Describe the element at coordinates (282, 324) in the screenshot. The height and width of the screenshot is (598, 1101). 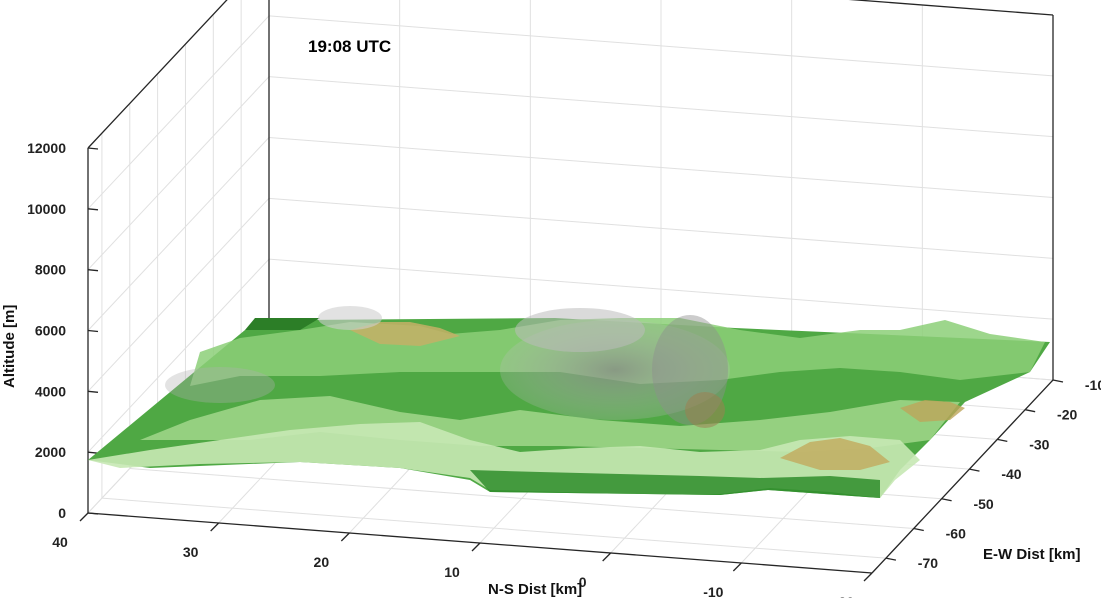
I see `terrain-far-plateau` at that location.